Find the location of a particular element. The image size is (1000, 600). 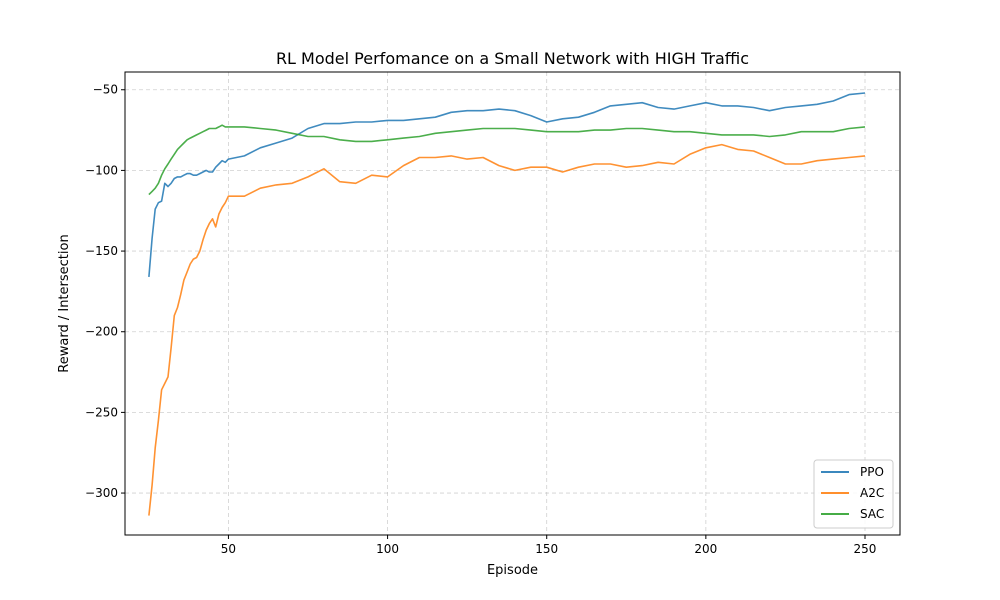

x-tick-label: 100 is located at coordinates (387, 549).